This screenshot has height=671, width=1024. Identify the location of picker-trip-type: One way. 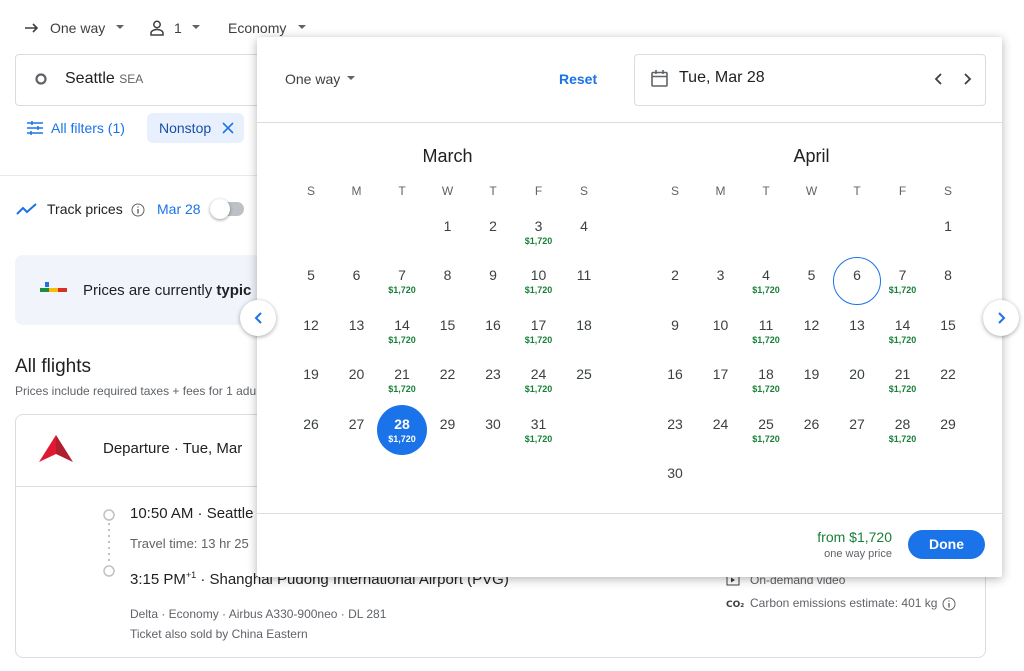
(313, 79).